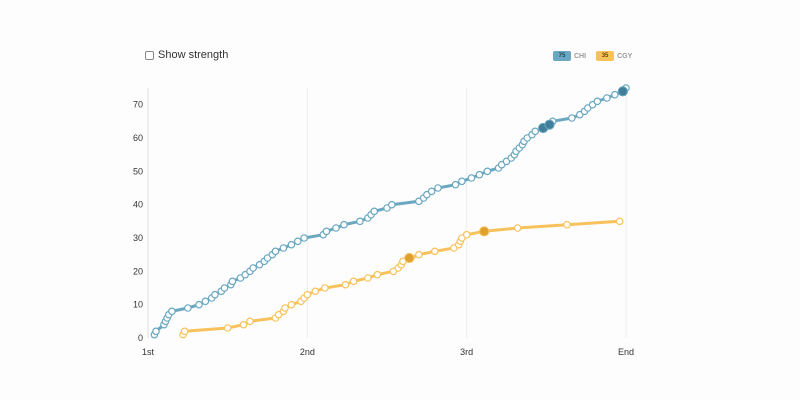 This screenshot has width=800, height=400. What do you see at coordinates (626, 352) in the screenshot?
I see `x-tick-label: End` at bounding box center [626, 352].